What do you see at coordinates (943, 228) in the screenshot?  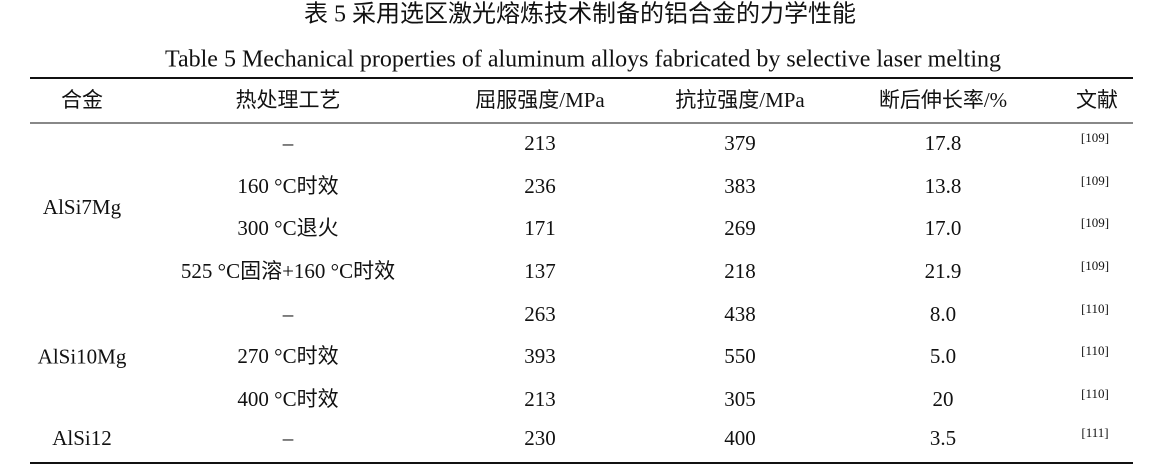 I see `table-cell: 17.0` at bounding box center [943, 228].